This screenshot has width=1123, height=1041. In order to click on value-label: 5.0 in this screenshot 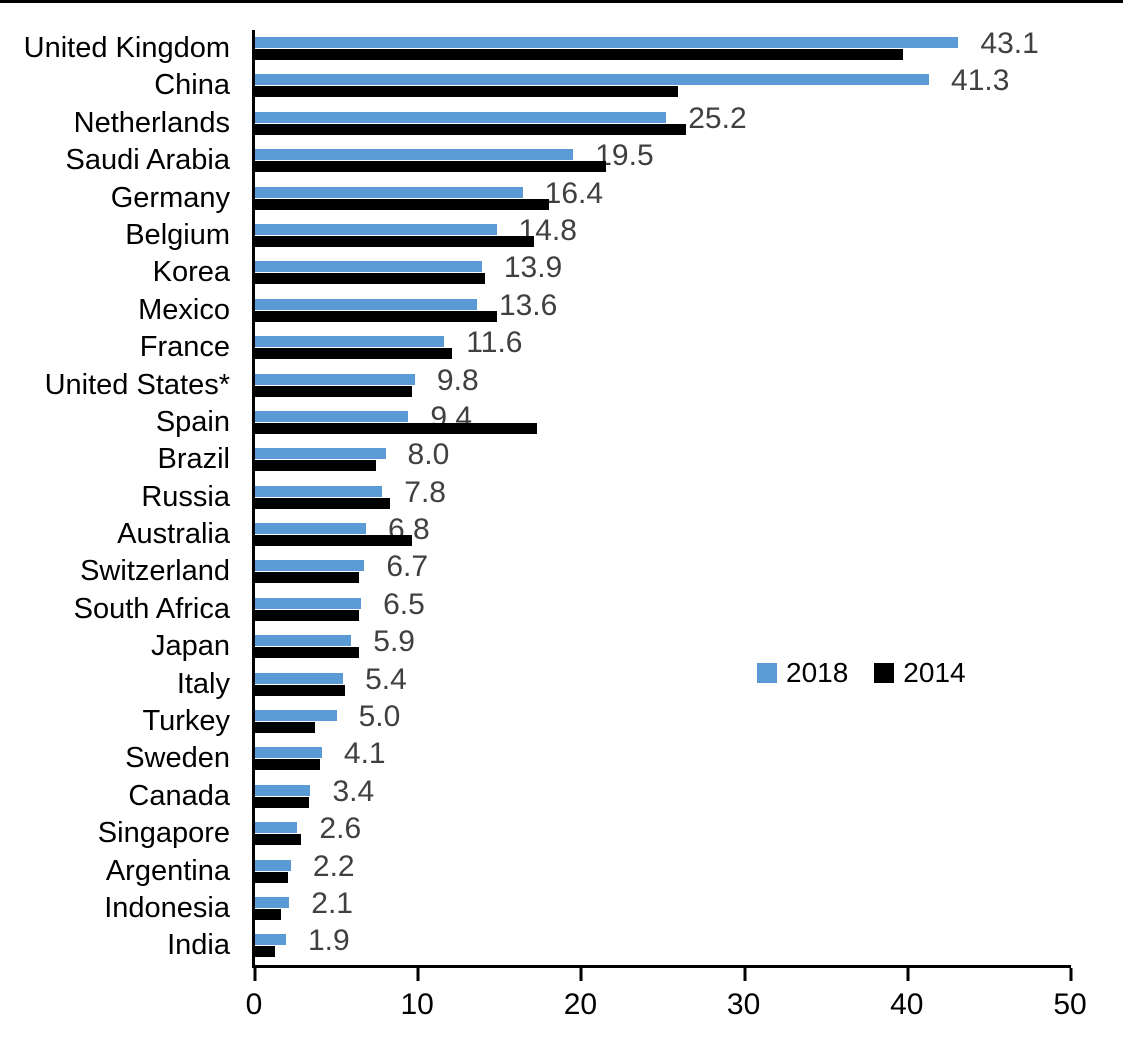, I will do `click(379, 717)`.